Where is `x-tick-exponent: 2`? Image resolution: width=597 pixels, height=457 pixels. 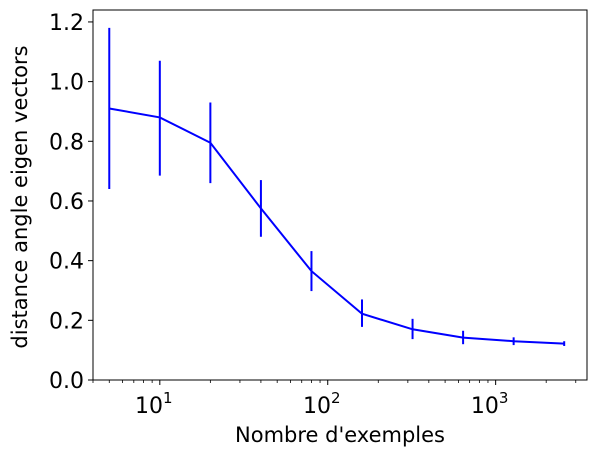 x-tick-exponent: 2 is located at coordinates (336, 398).